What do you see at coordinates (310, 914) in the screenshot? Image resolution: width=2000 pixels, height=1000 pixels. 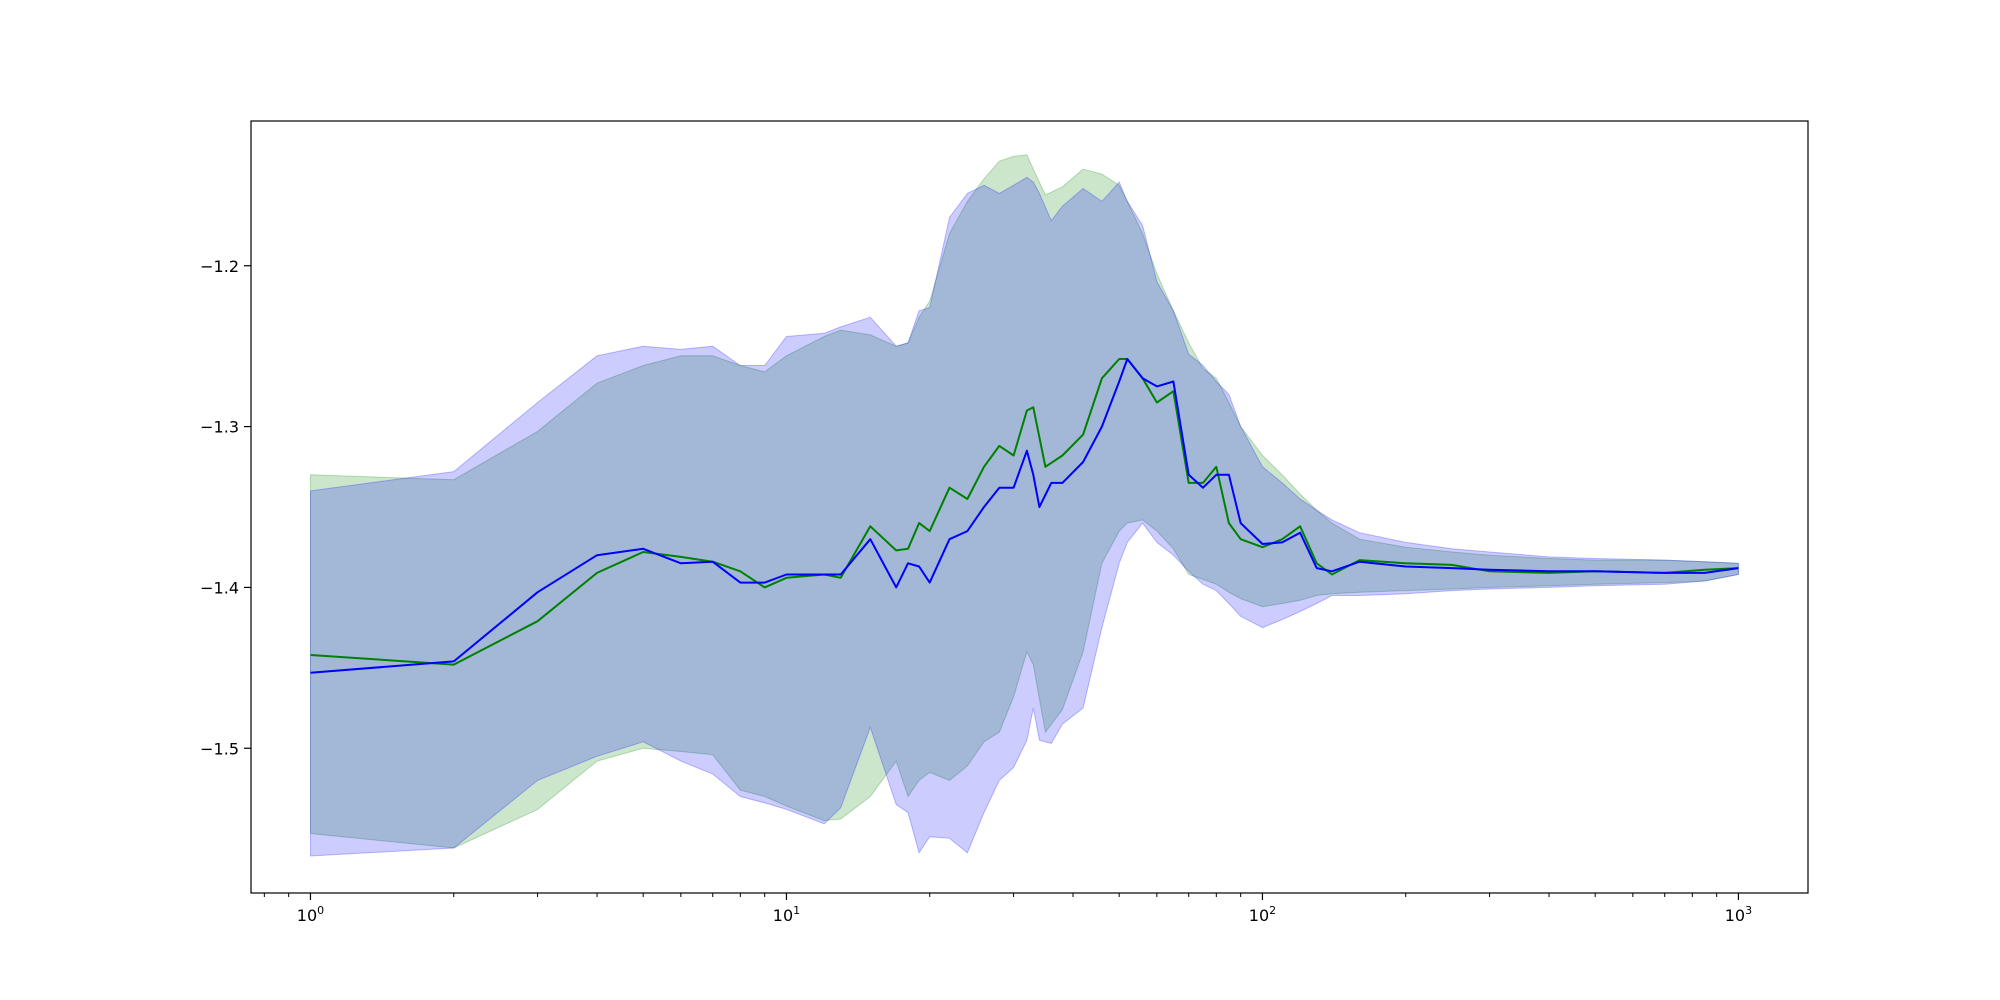 I see `x-tick-label: 10⁰` at bounding box center [310, 914].